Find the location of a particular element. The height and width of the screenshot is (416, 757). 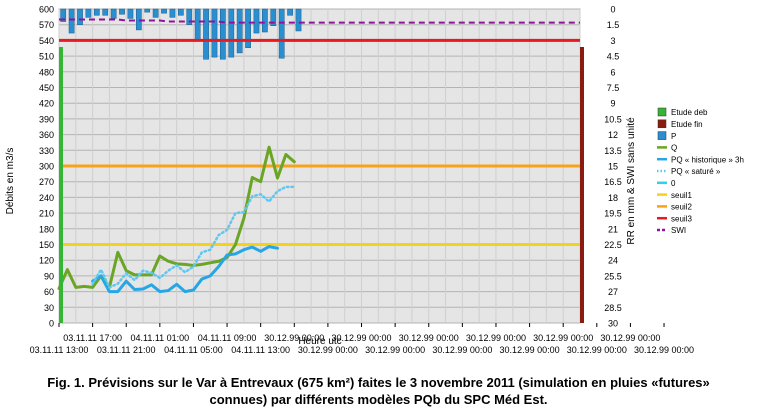

right-tick-label: 22.5 is located at coordinates (613, 245).